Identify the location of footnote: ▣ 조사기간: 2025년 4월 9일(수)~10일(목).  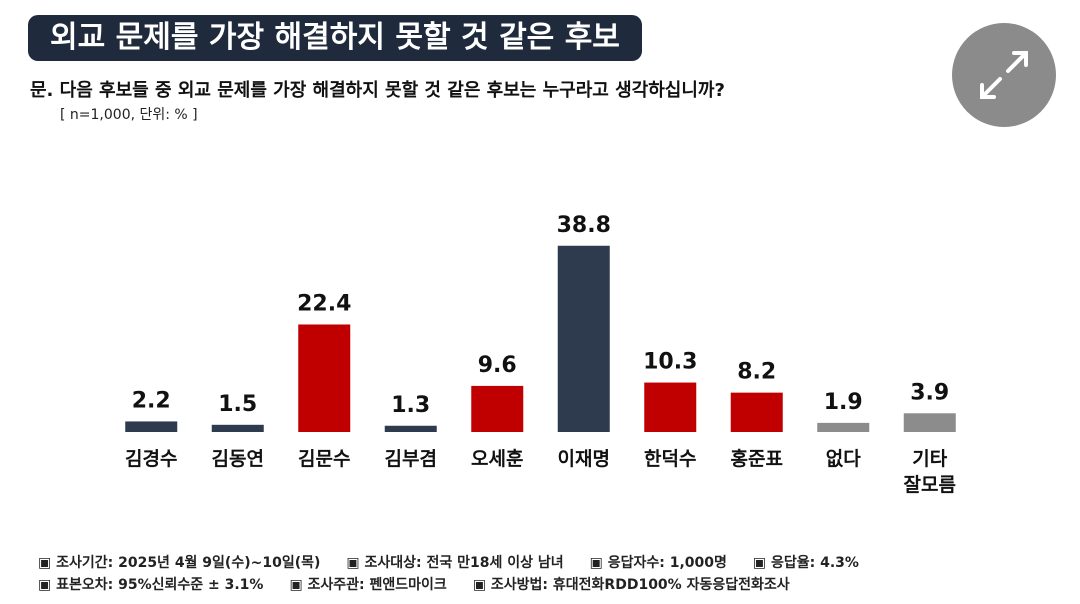
(179, 563).